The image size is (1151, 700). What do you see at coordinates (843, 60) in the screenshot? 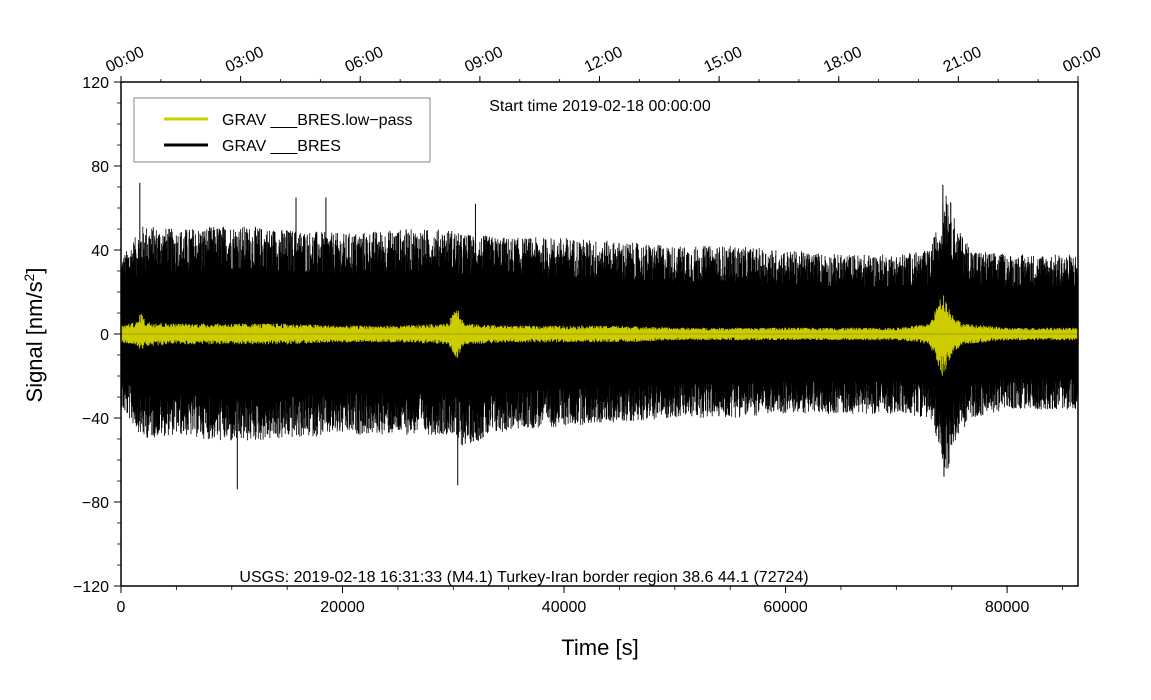
I see `top-axis-label: 18:00` at bounding box center [843, 60].